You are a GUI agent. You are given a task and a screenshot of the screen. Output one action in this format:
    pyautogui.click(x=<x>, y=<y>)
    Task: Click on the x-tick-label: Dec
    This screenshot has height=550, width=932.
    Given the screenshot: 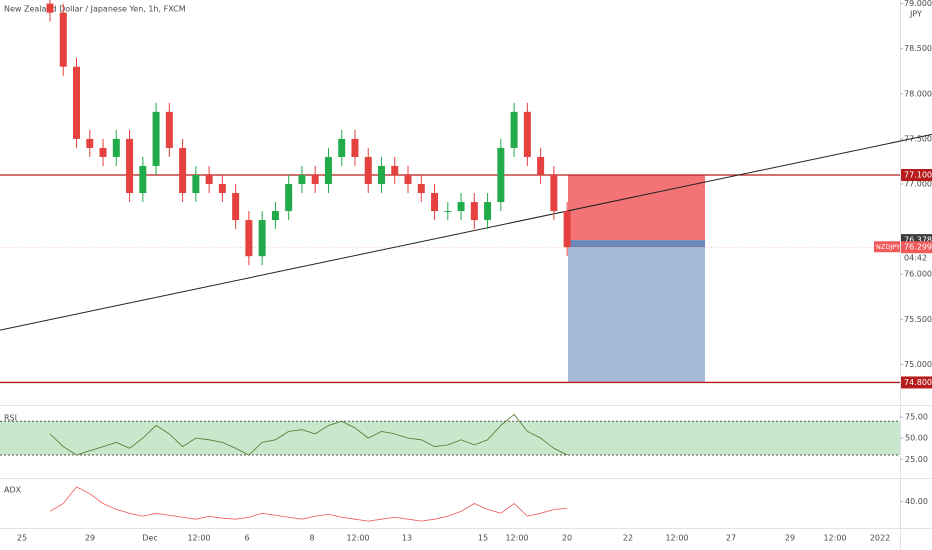 What is the action you would take?
    pyautogui.click(x=149, y=538)
    